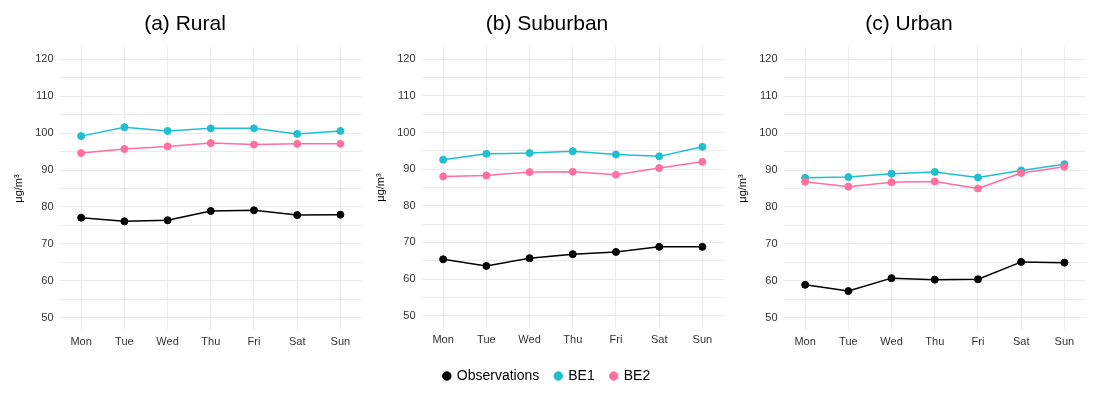 Image resolution: width=1102 pixels, height=401 pixels. Describe the element at coordinates (498, 374) in the screenshot. I see `legend-label: Observations` at that location.